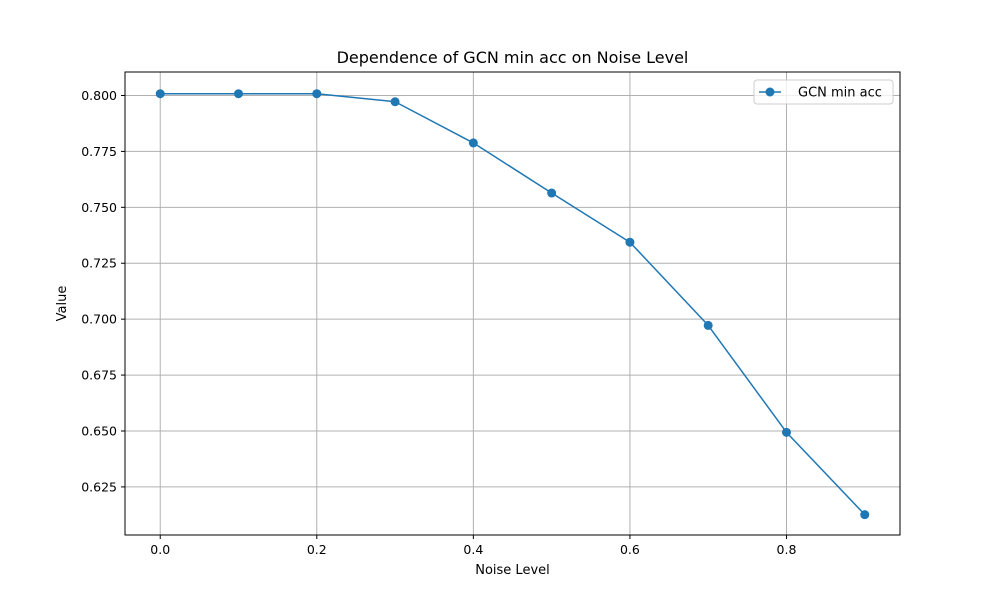 The height and width of the screenshot is (600, 1000). Describe the element at coordinates (317, 549) in the screenshot. I see `x-tick-label: 0.2` at that location.